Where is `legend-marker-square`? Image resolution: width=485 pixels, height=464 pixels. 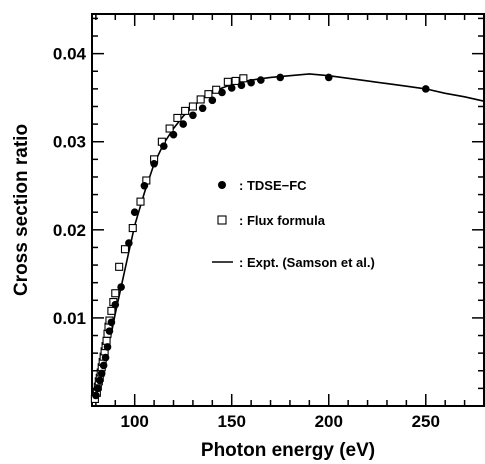
legend-marker-square is located at coordinates (222, 220).